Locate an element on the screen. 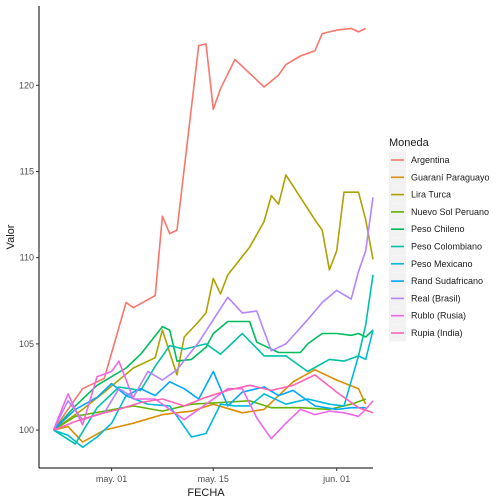 The width and height of the screenshot is (504, 504). legend-item: Nuevo Sol Peruano is located at coordinates (439, 212).